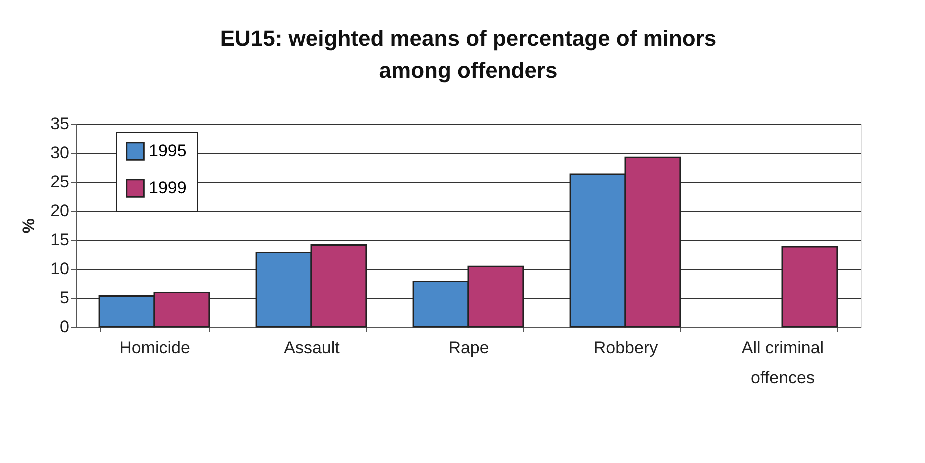 The image size is (925, 463). What do you see at coordinates (60, 211) in the screenshot?
I see `y-tick-label: 20` at bounding box center [60, 211].